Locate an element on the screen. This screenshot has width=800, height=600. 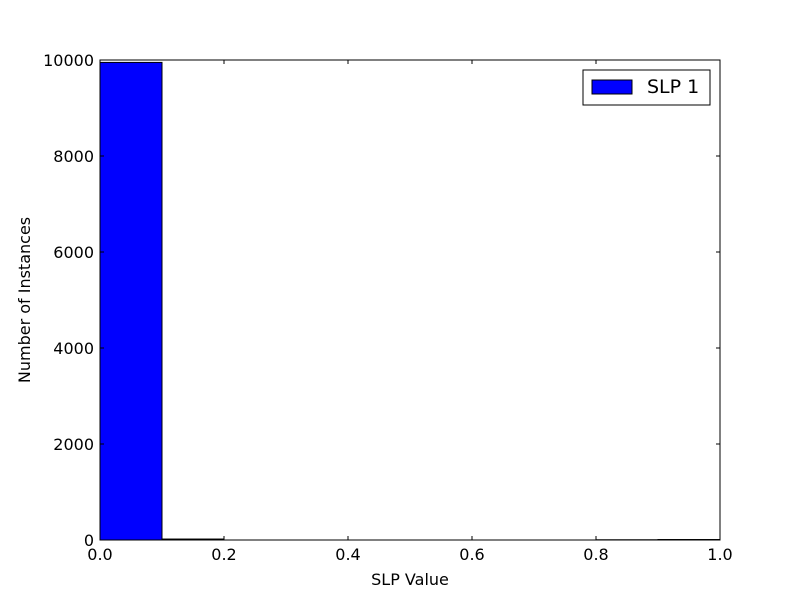
y-tick-labels: 0 2000 4000 6000 8000 10000 is located at coordinates (68, 300).